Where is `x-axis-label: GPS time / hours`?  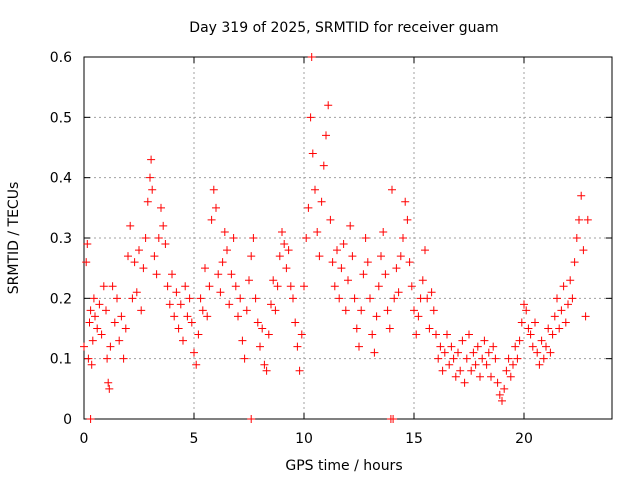 x-axis-label: GPS time / hours is located at coordinates (343, 466).